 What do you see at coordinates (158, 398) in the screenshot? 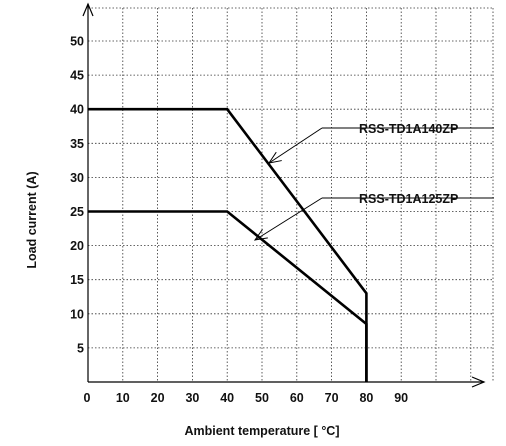
I see `x-tick-label: 20` at bounding box center [158, 398].